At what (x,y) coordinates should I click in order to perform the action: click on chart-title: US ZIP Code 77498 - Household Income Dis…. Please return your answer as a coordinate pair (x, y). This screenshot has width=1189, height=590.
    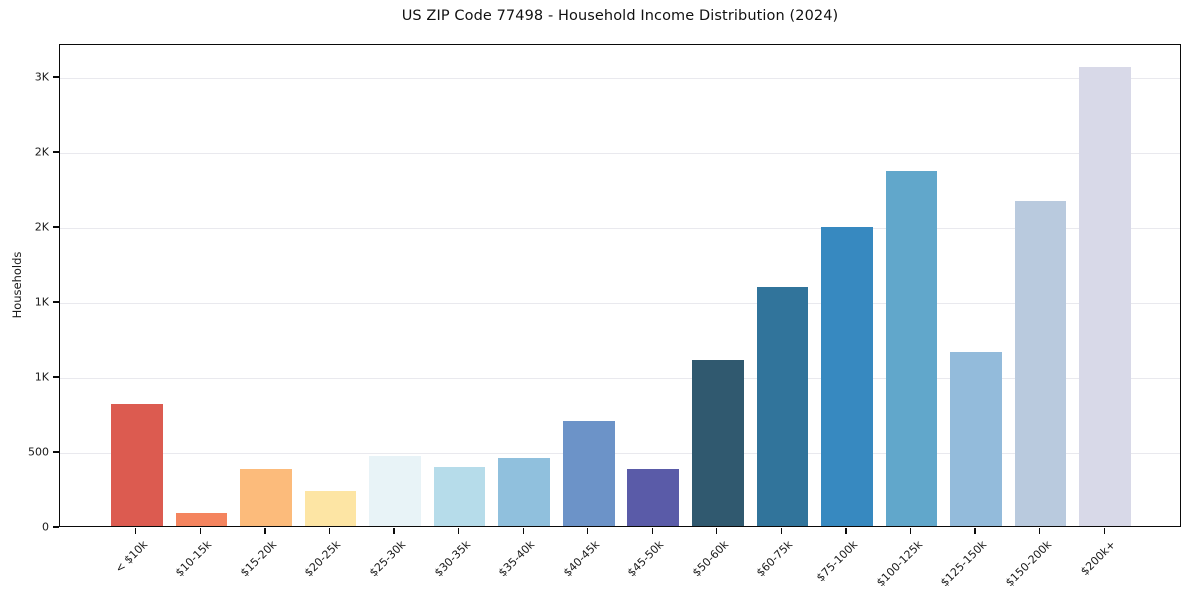
    Looking at the image, I should click on (620, 16).